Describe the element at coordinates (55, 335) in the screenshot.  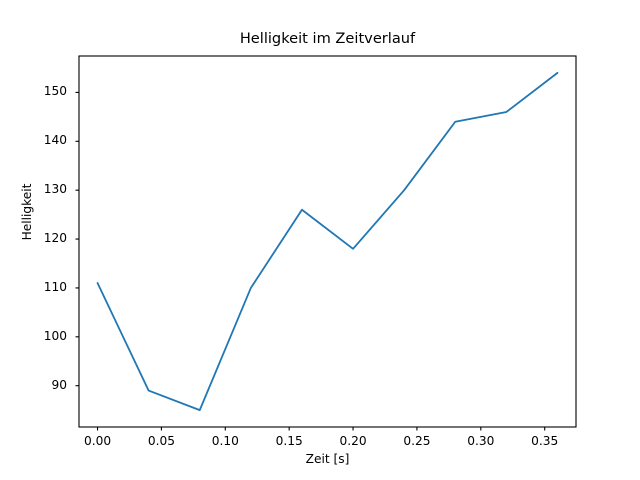
I see `y-tick-label: 100` at that location.